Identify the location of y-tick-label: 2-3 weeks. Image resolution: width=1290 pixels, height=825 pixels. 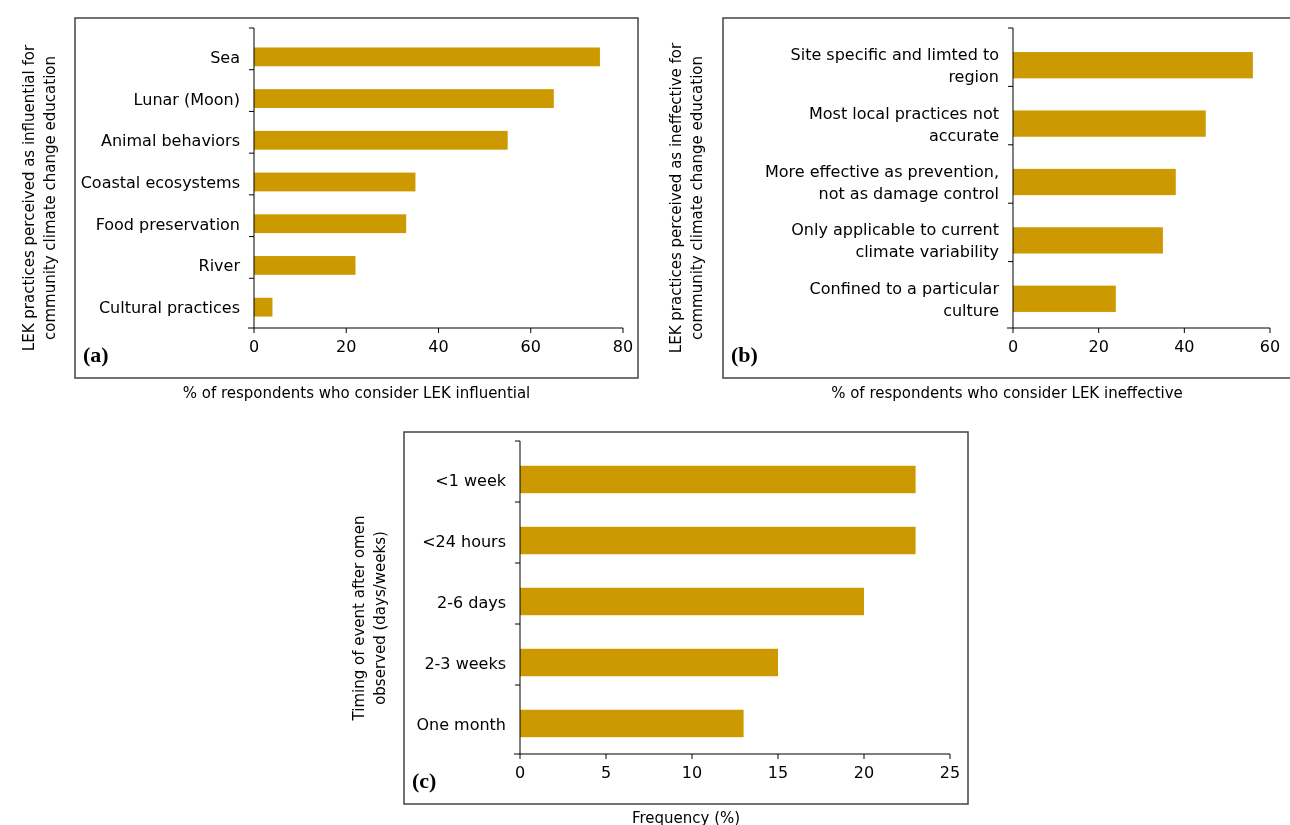
(465, 662).